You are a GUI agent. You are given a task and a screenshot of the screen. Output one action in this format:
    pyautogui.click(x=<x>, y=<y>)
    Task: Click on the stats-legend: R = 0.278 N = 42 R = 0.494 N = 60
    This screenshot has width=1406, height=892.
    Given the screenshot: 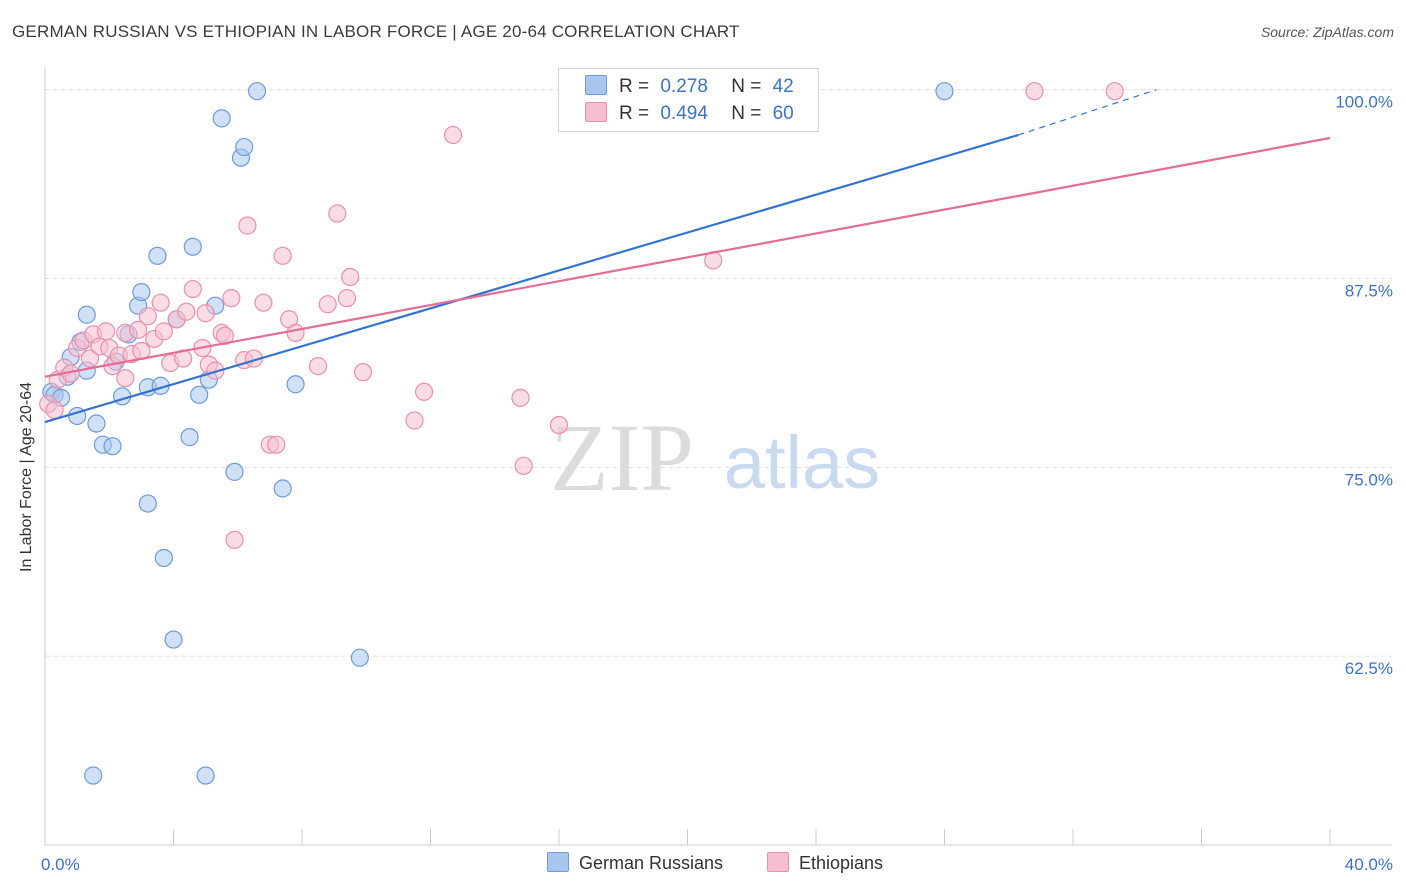 What is the action you would take?
    pyautogui.click(x=688, y=100)
    